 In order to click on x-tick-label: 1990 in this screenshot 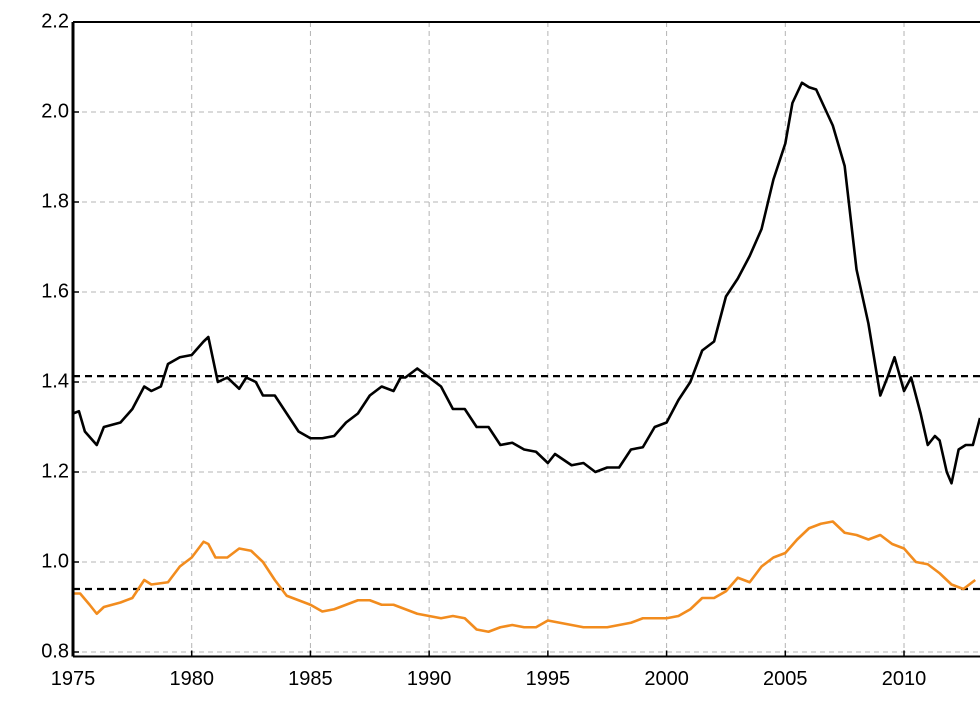, I will do `click(429, 679)`.